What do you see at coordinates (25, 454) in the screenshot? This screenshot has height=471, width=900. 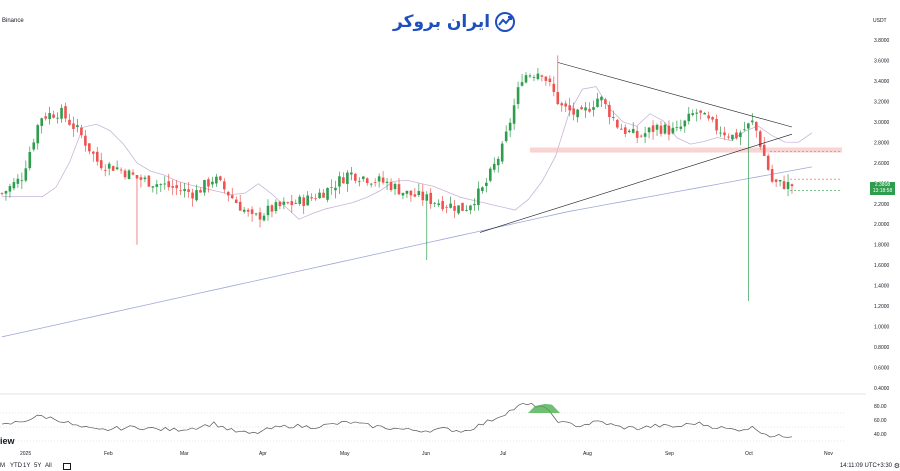 I see `time-tick-label: 2025` at bounding box center [25, 454].